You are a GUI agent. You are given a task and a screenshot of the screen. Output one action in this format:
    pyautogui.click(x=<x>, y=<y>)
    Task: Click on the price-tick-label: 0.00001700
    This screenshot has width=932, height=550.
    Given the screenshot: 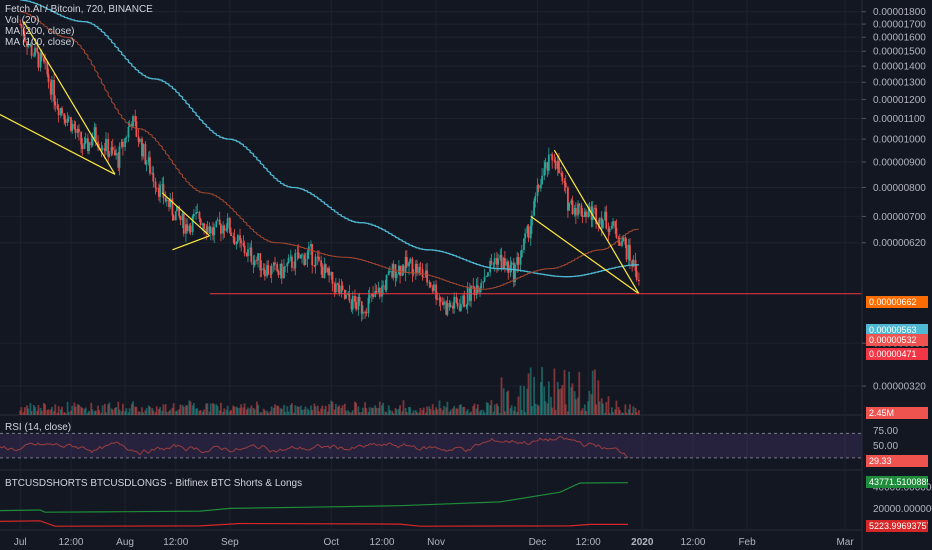 What is the action you would take?
    pyautogui.click(x=899, y=25)
    